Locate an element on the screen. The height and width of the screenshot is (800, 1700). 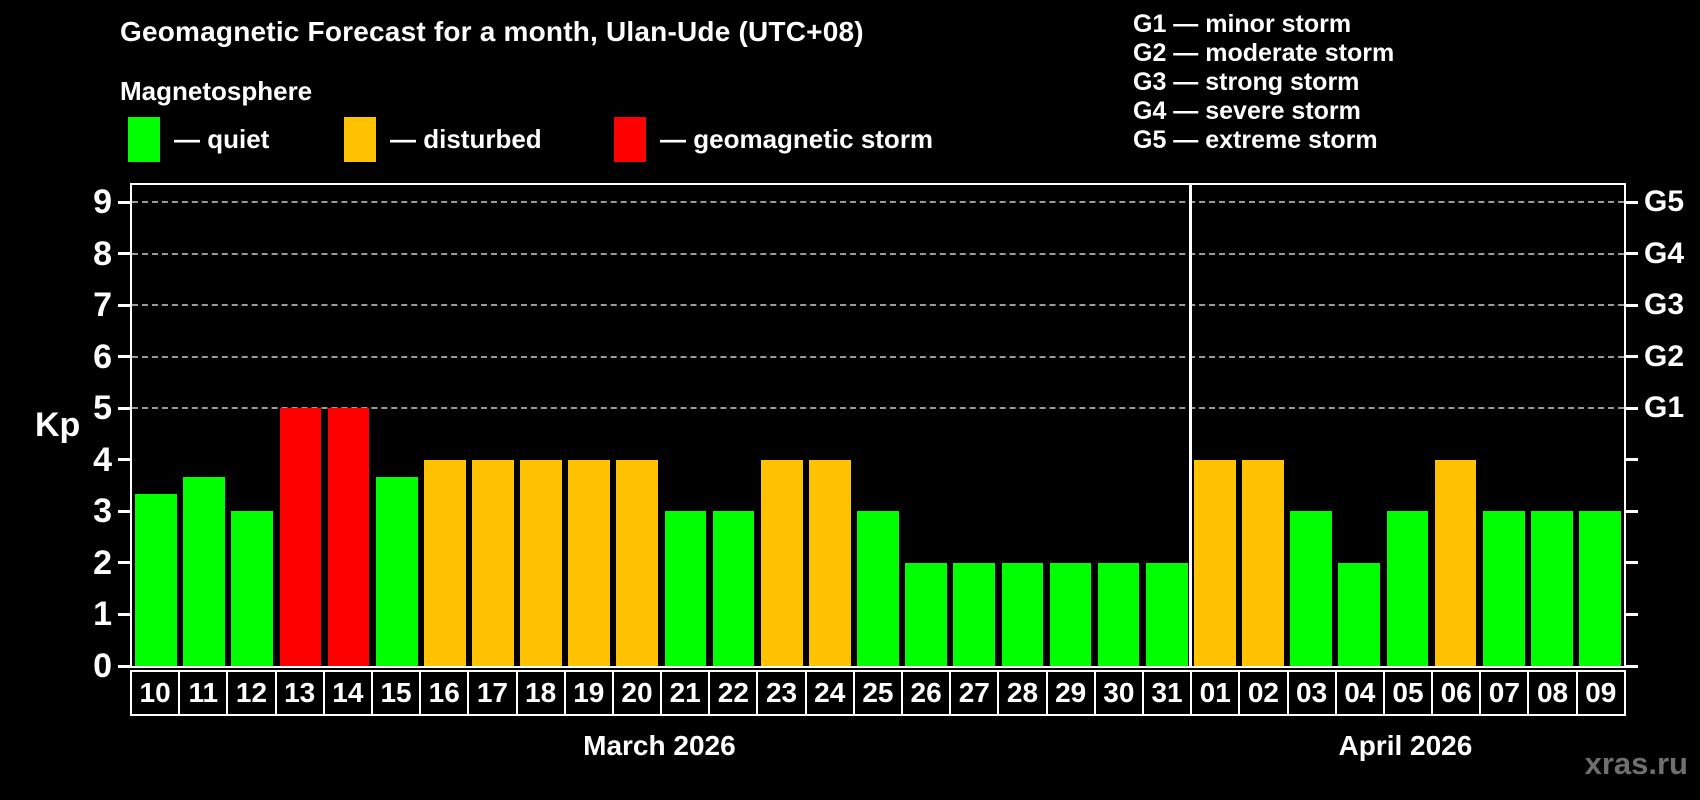
legend-label-storm: — geomagnetic storm is located at coordinates (797, 139).